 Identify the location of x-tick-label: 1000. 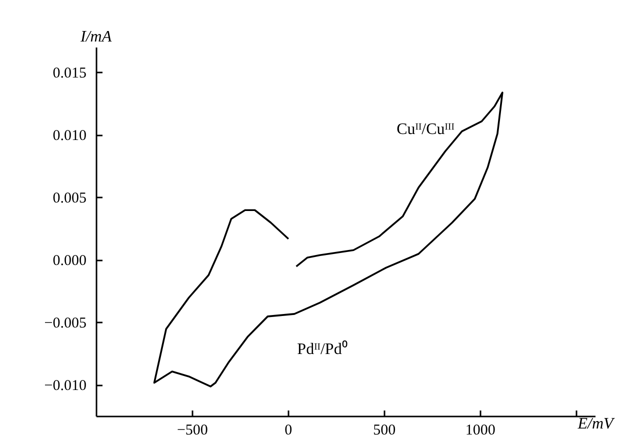
(480, 429).